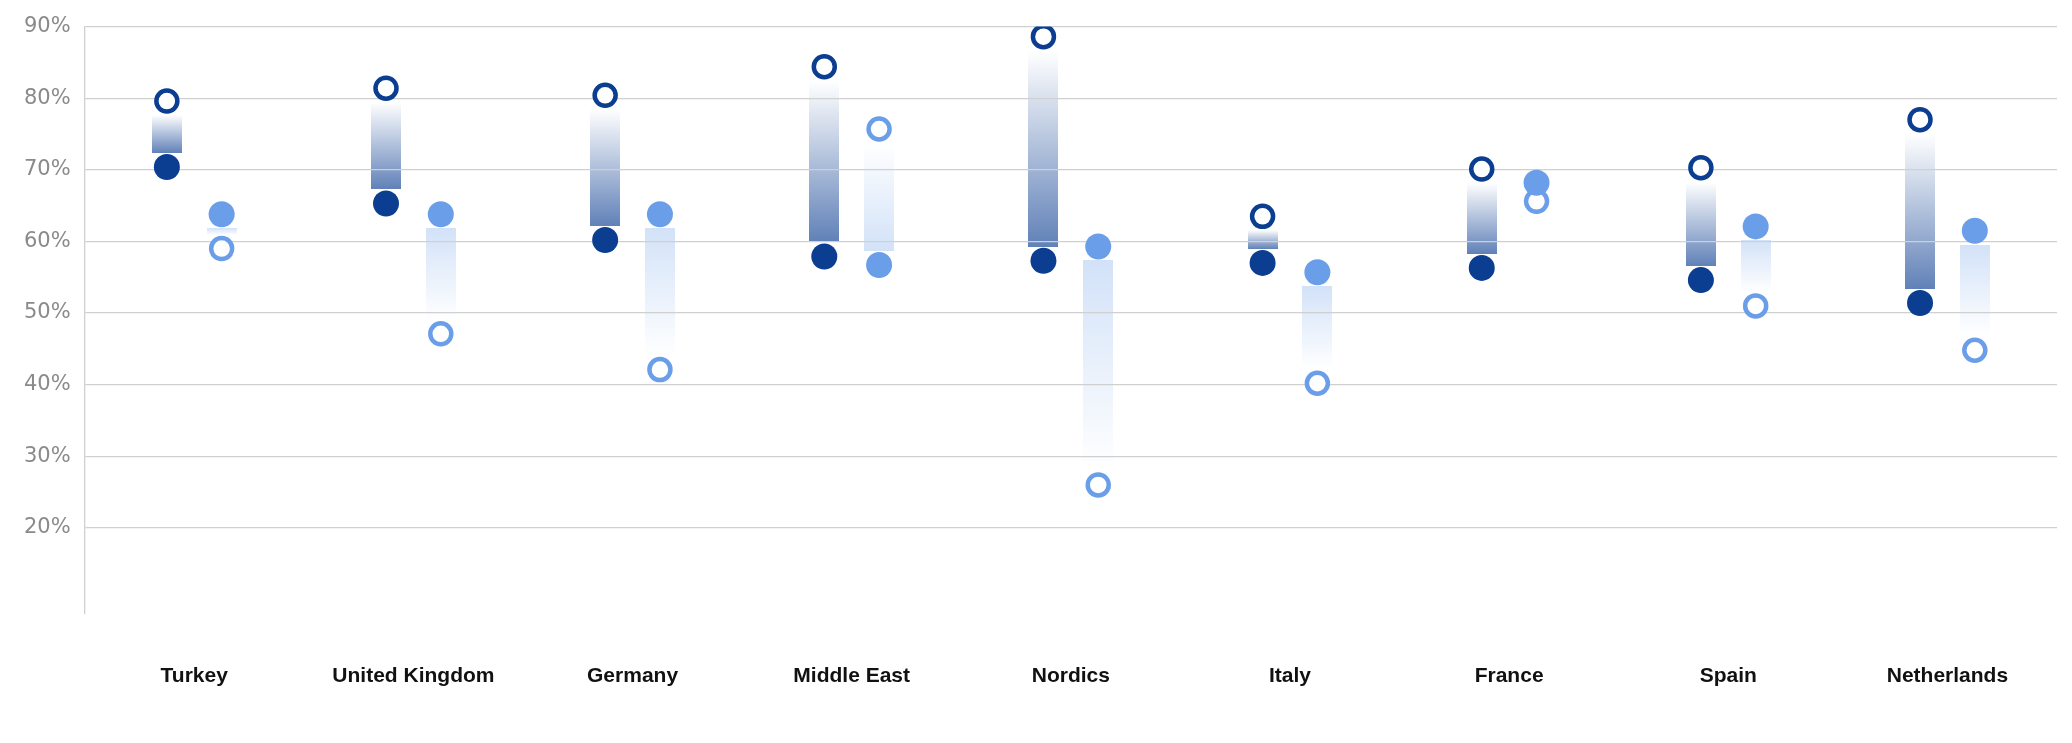  What do you see at coordinates (1728, 675) in the screenshot?
I see `x-tick-label: Spain` at bounding box center [1728, 675].